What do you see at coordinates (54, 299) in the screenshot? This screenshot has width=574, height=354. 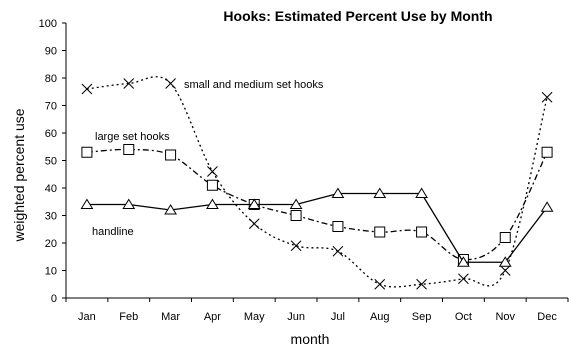 I see `y-tick-label: 0` at bounding box center [54, 299].